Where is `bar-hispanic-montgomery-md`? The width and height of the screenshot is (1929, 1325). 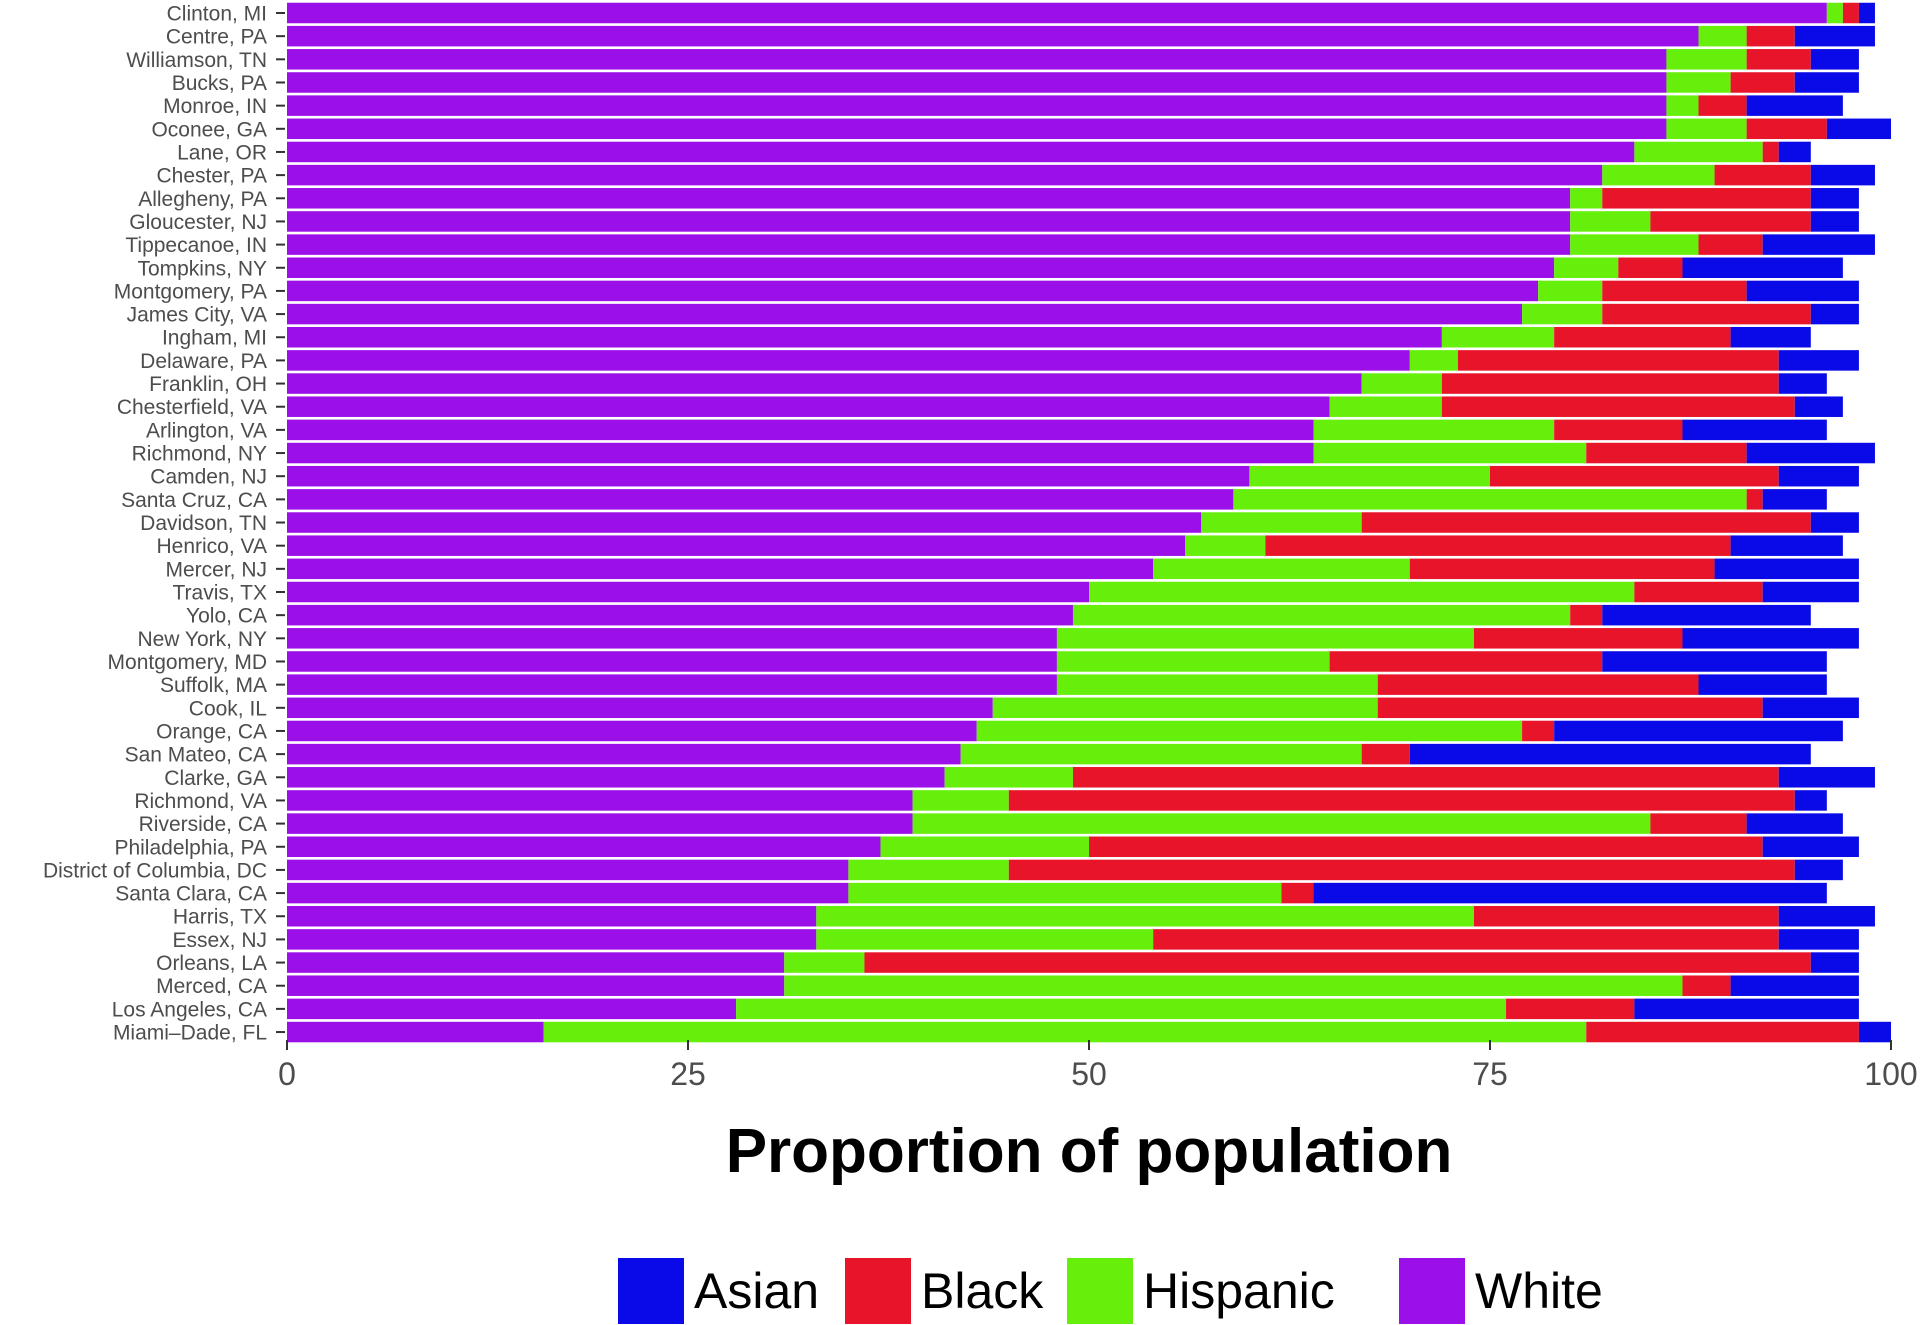 bar-hispanic-montgomery-md is located at coordinates (1193, 661).